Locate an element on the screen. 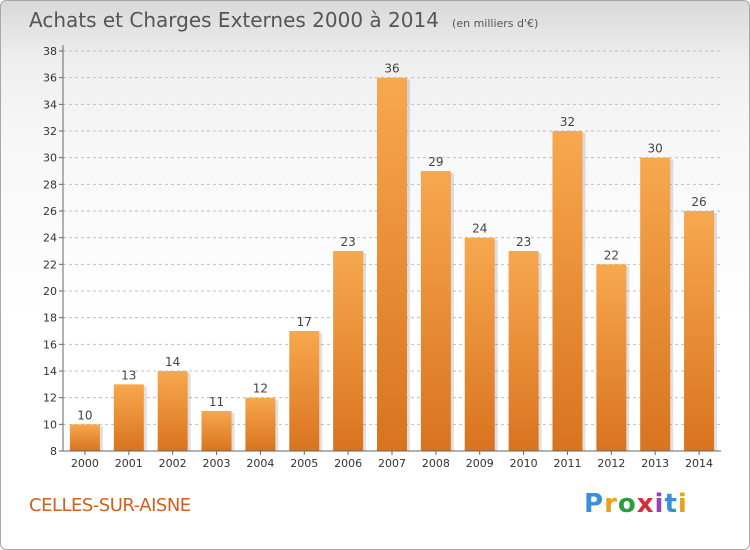  city-name: CELLES-SUR-AISNE is located at coordinates (110, 505).